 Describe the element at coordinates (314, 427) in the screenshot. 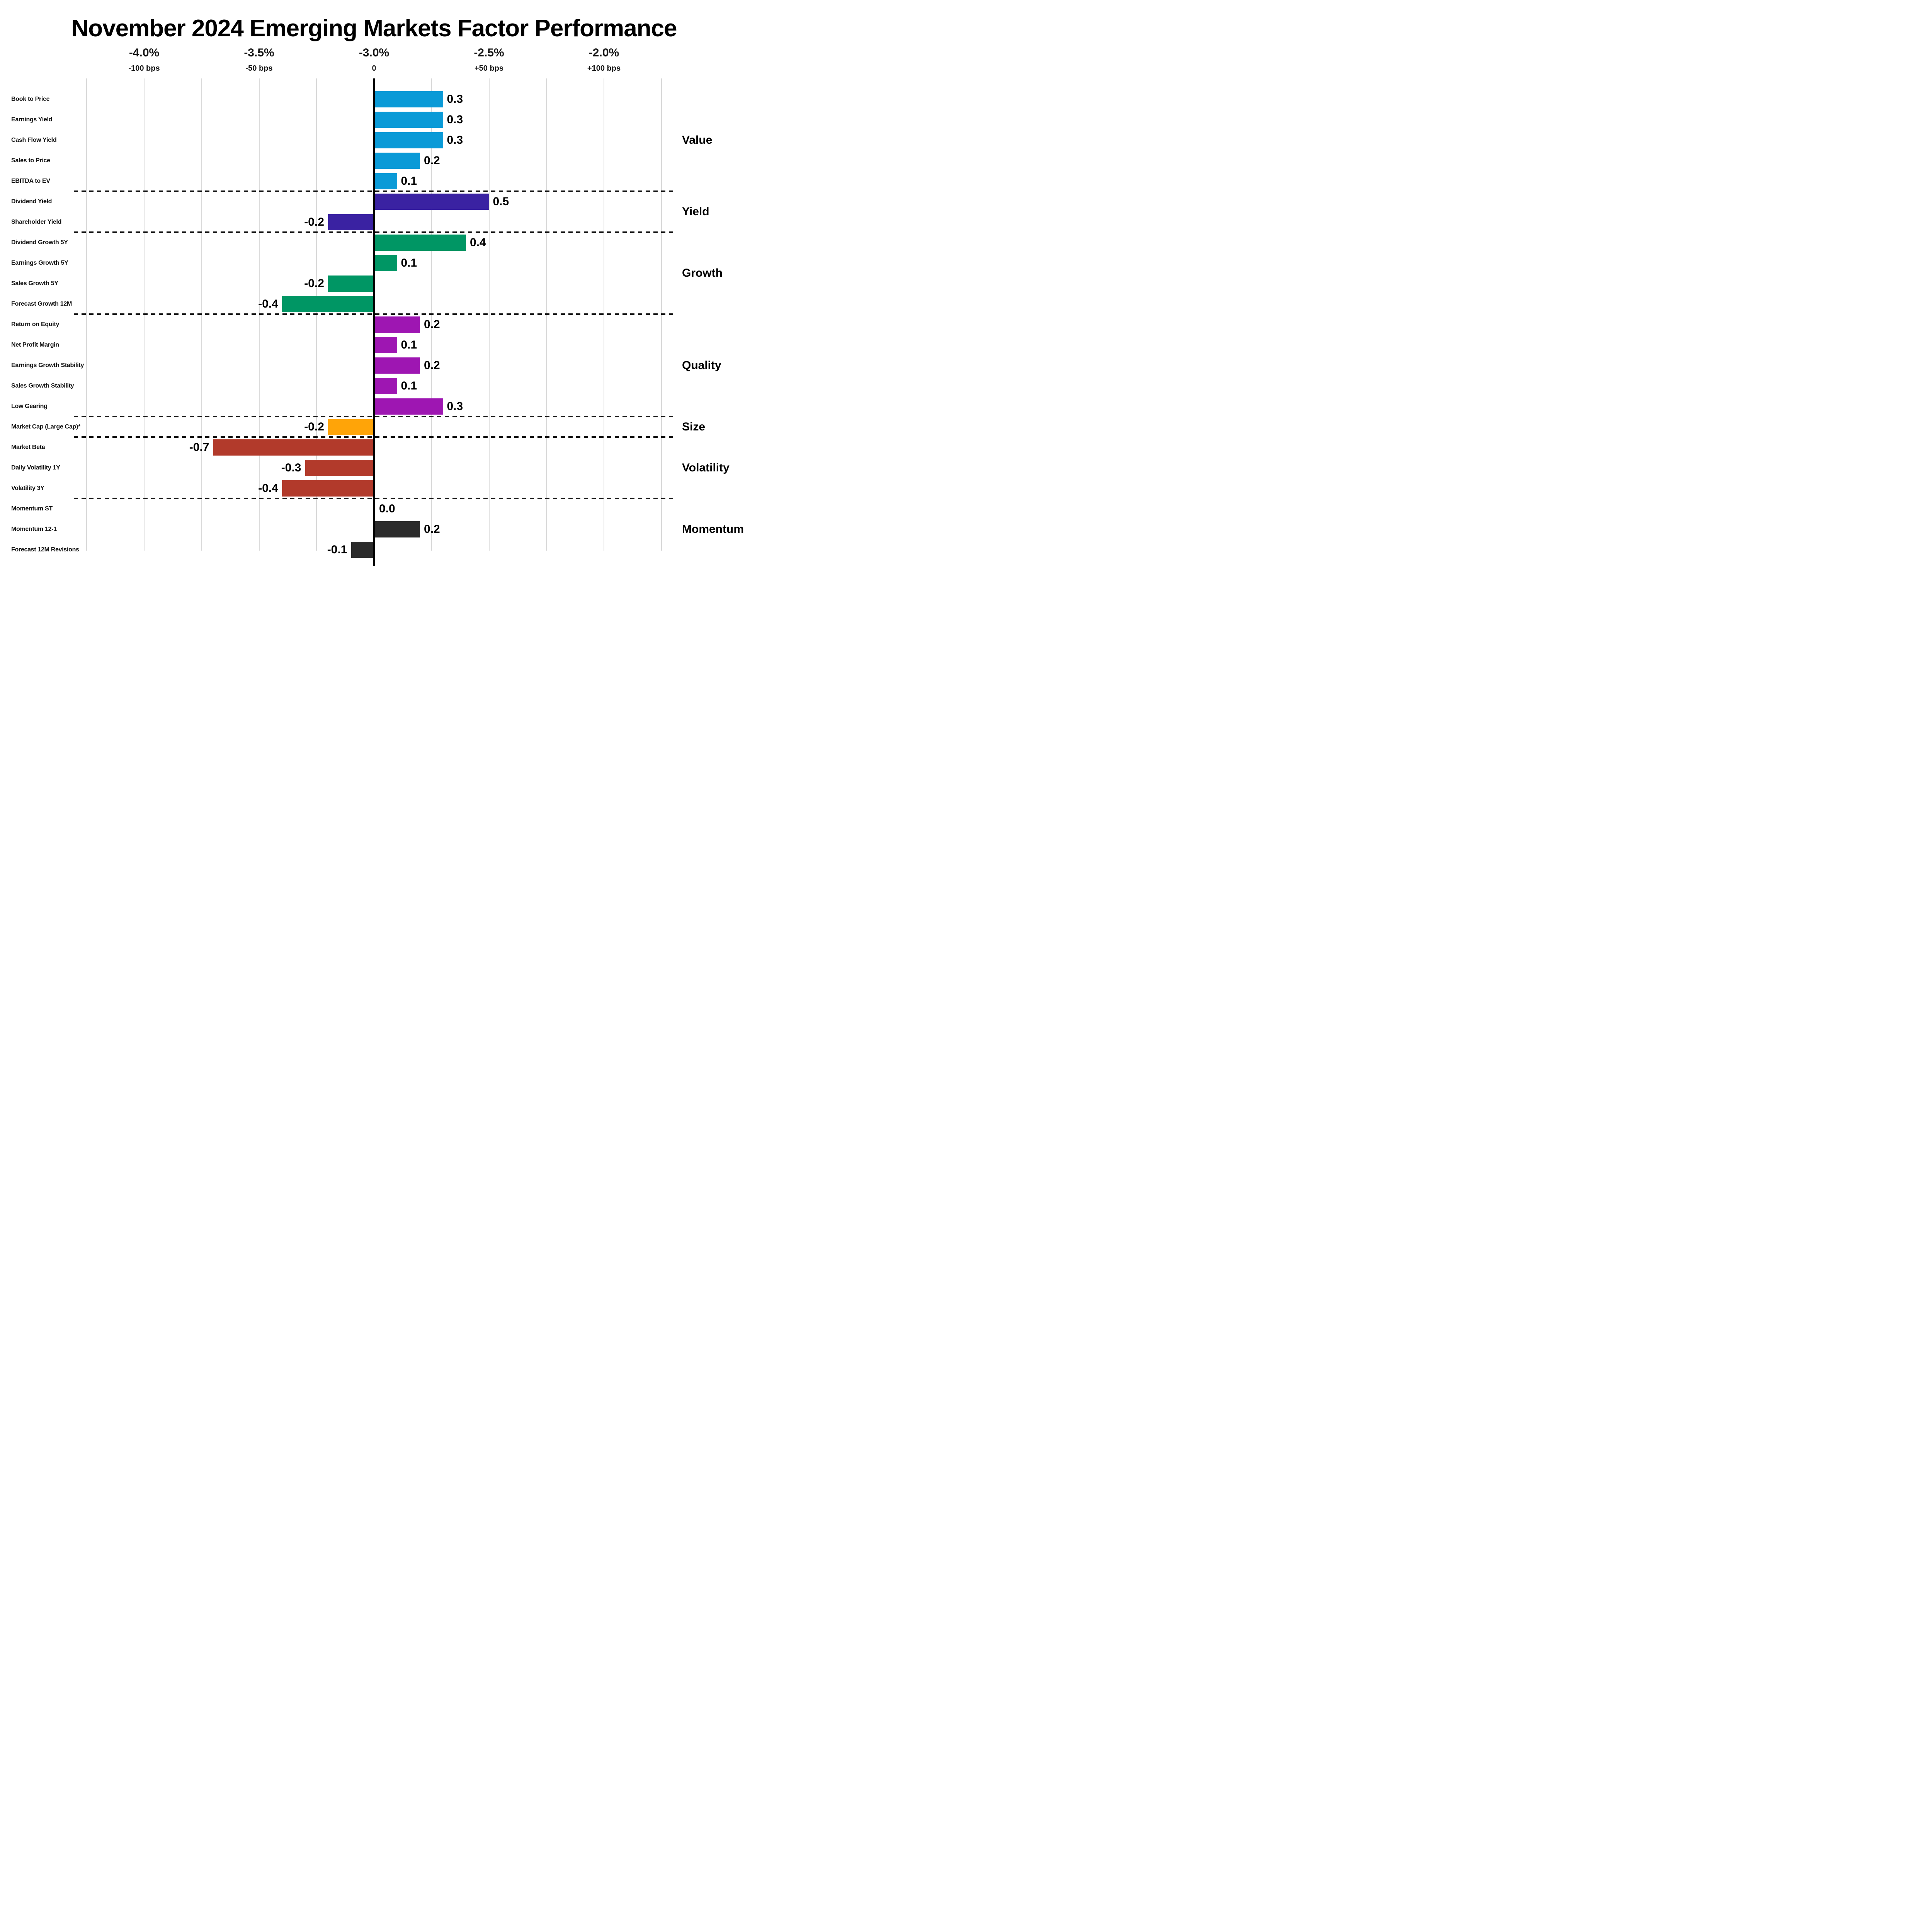

I see `value-label-market-cap-large-cap: -0.2` at that location.